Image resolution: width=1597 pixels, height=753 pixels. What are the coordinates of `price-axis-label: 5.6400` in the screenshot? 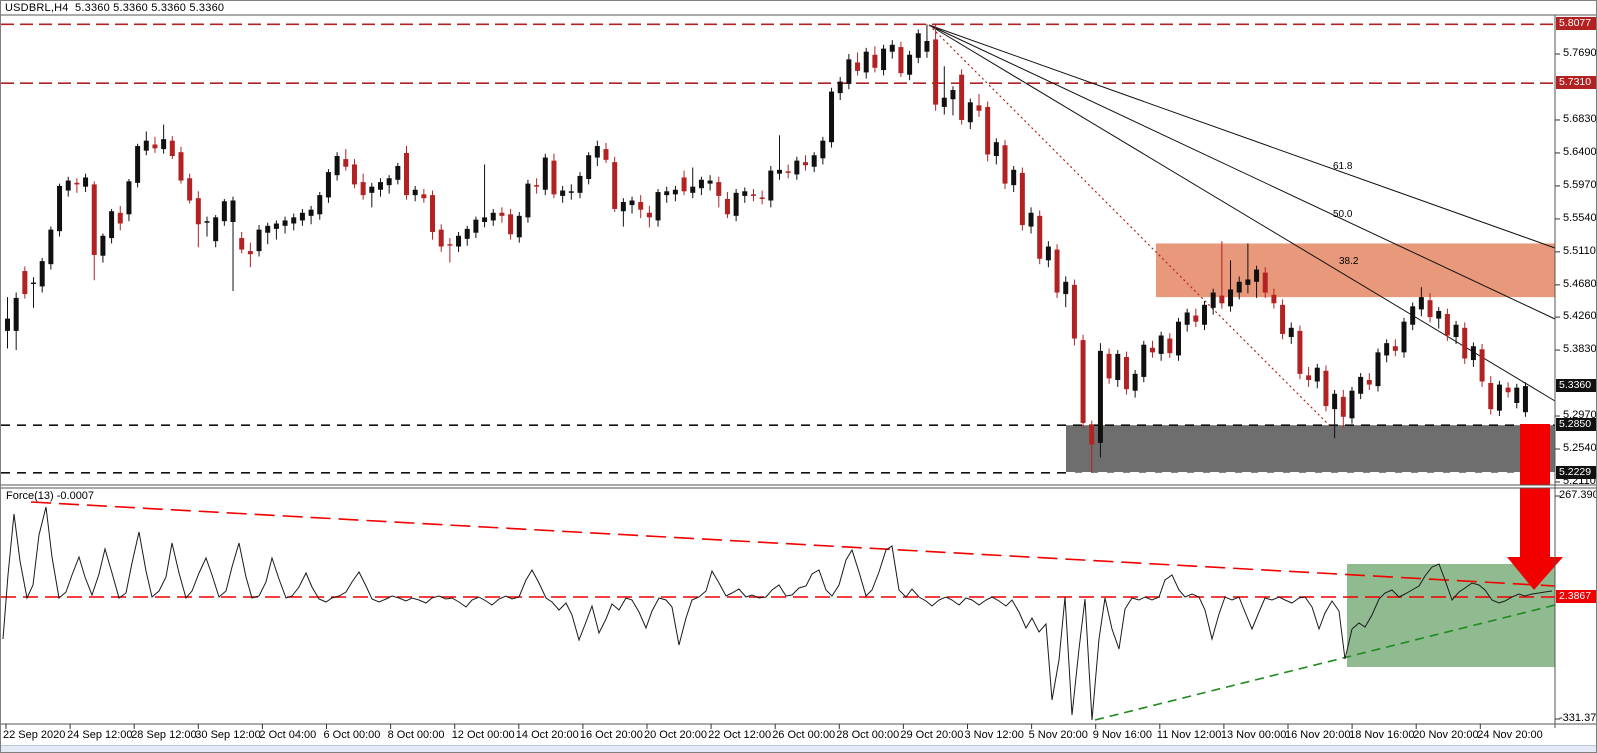 It's located at (1580, 151).